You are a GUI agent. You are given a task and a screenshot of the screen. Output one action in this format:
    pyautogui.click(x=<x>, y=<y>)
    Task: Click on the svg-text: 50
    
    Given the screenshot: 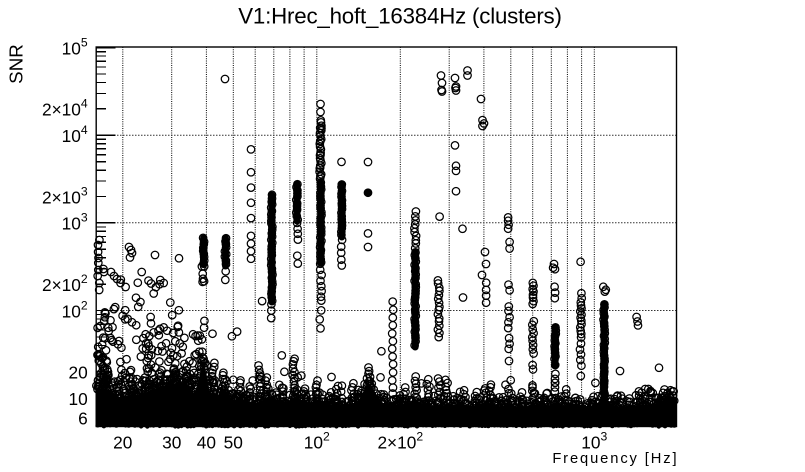 What is the action you would take?
    pyautogui.click(x=233, y=442)
    